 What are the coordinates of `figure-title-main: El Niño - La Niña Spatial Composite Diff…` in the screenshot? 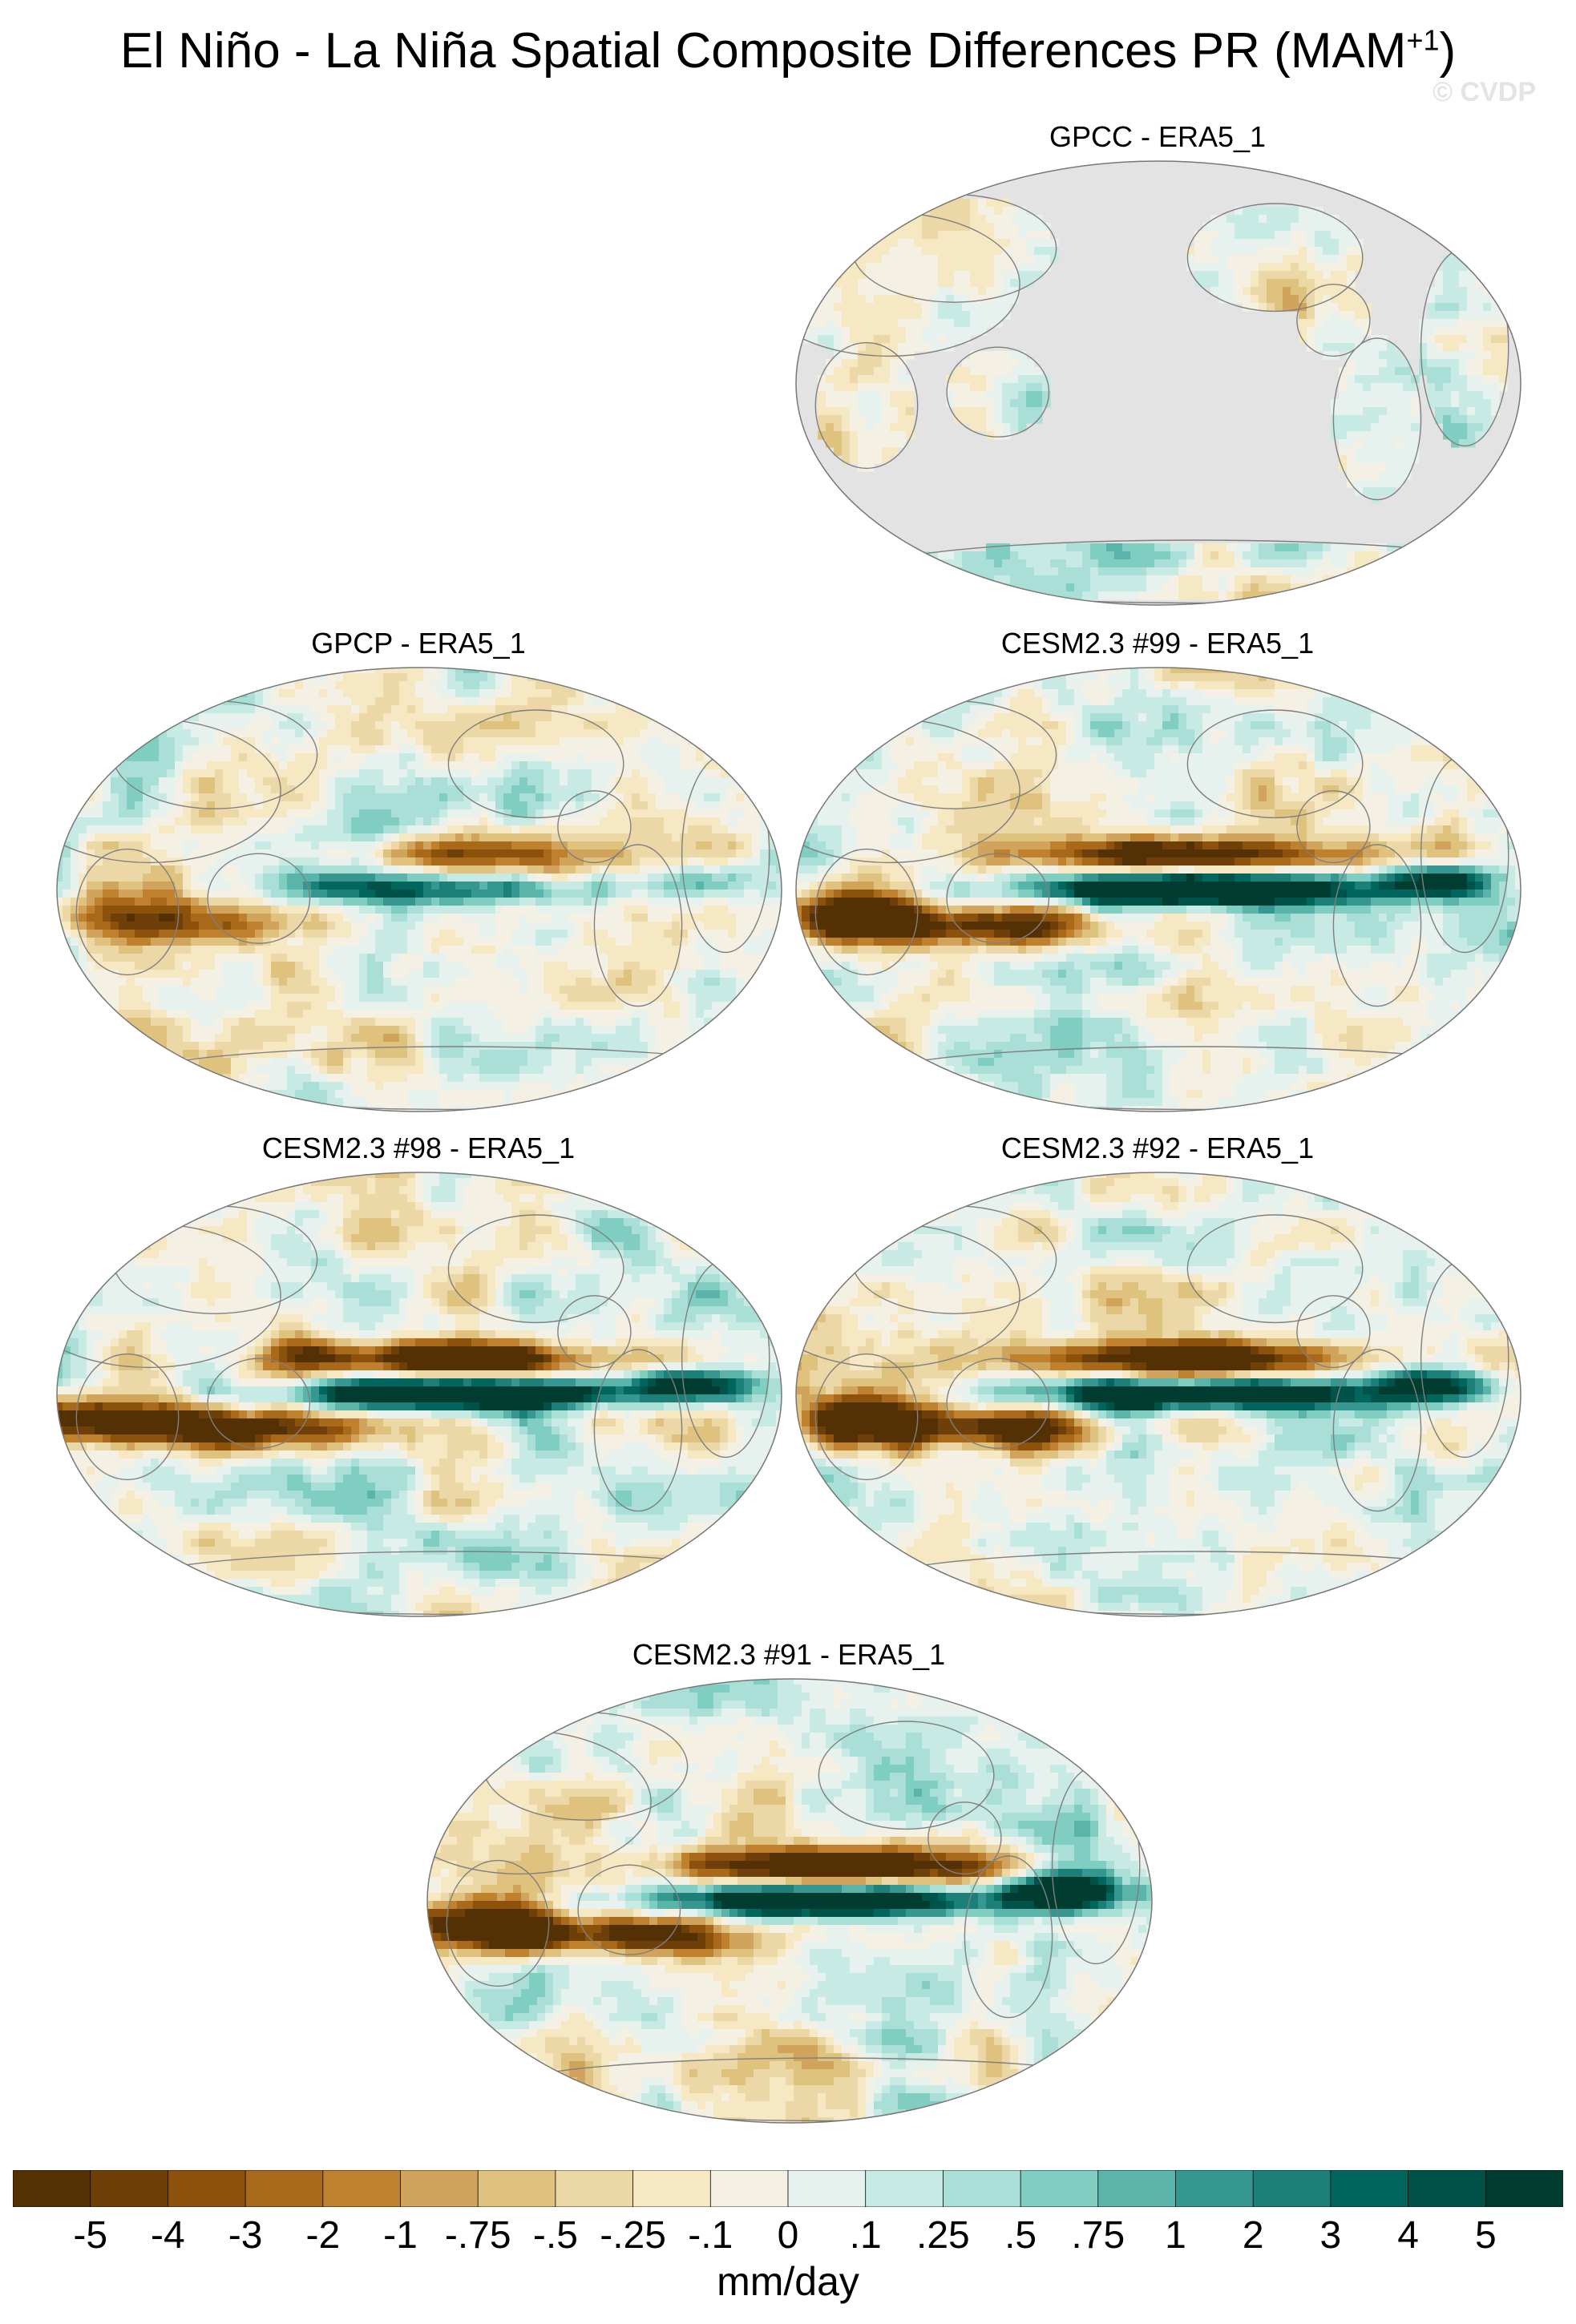 It's located at (763, 51).